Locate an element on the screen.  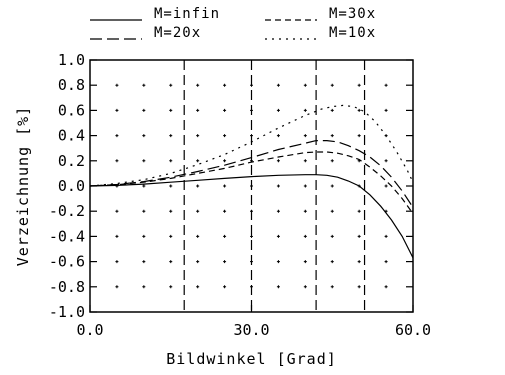
series-line-m-10x is located at coordinates (251, 145).